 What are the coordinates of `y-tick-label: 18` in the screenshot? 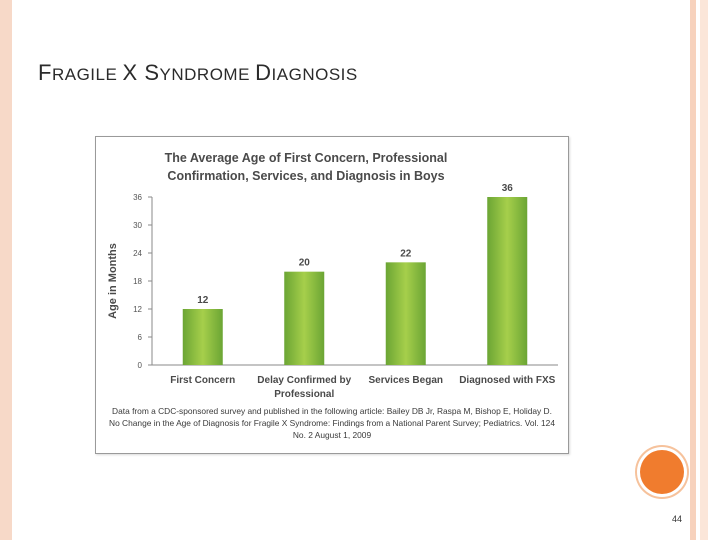 It's located at (137, 281).